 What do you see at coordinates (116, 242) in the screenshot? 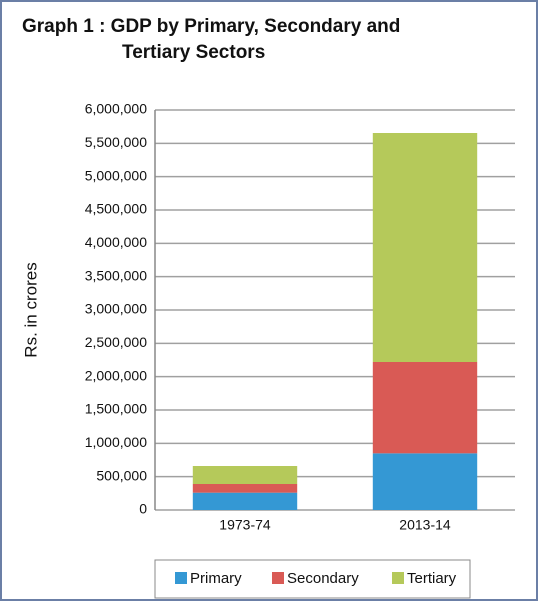
I see `y-tick-label: 4,000,000` at bounding box center [116, 242].